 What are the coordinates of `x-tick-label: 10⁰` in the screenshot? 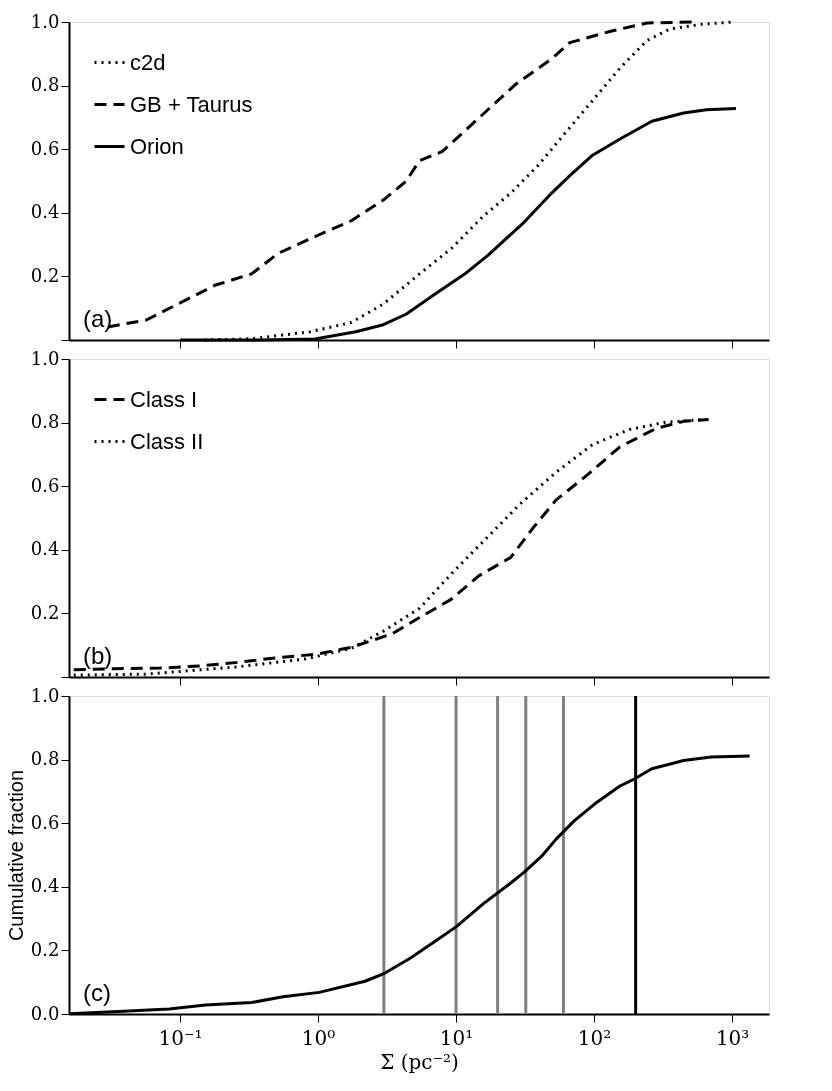 It's located at (318, 1037).